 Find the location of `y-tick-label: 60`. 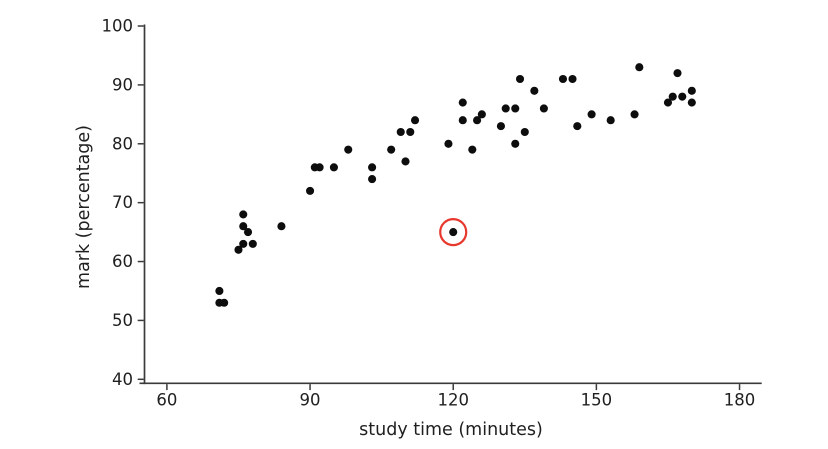

y-tick-label: 60 is located at coordinates (122, 261).